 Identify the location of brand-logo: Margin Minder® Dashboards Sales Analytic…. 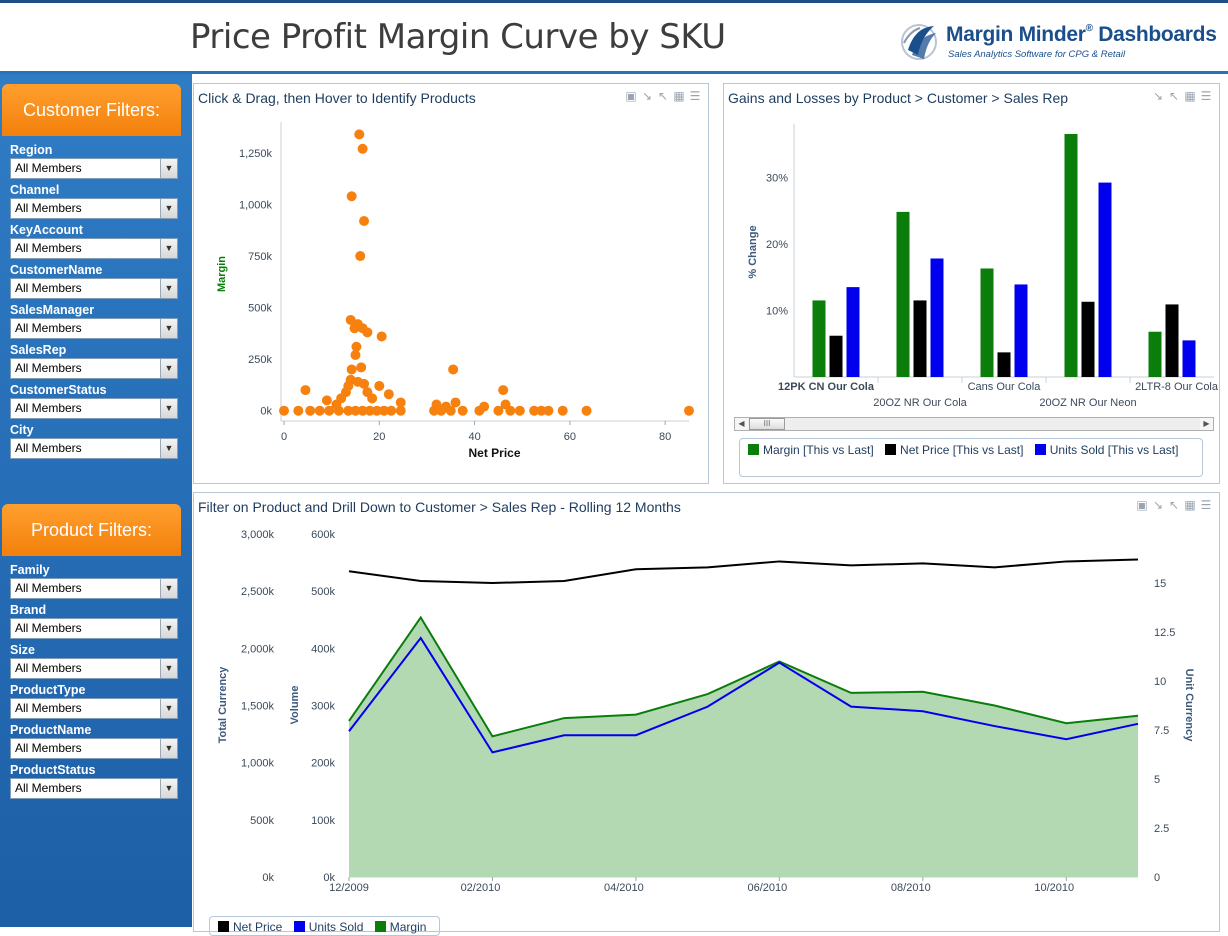
(1060, 43).